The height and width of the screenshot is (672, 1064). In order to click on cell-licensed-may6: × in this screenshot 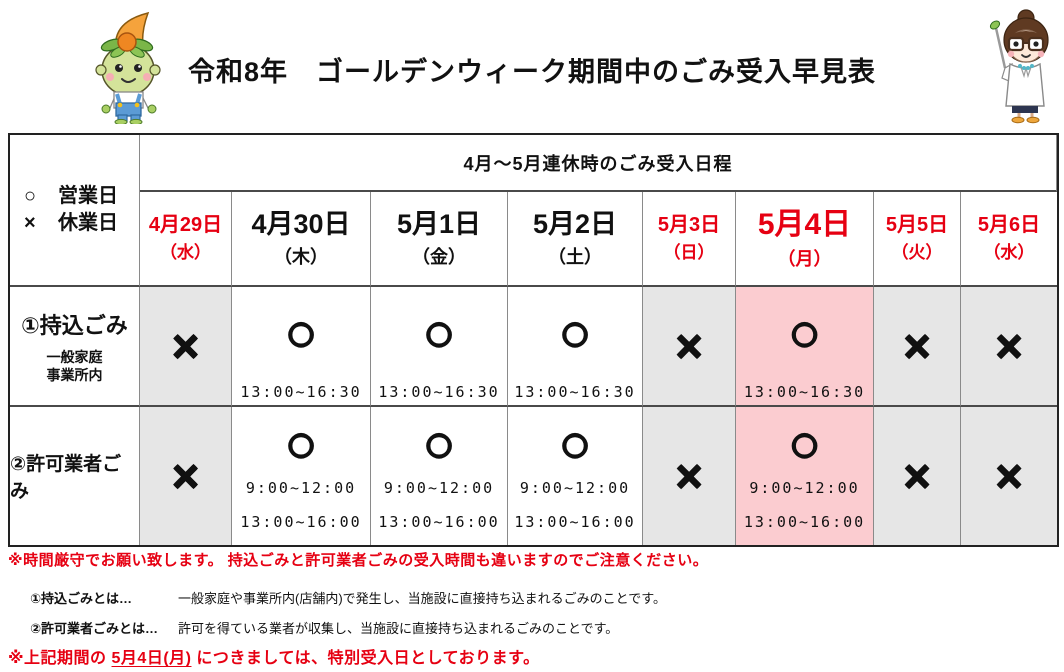, I will do `click(1009, 476)`.